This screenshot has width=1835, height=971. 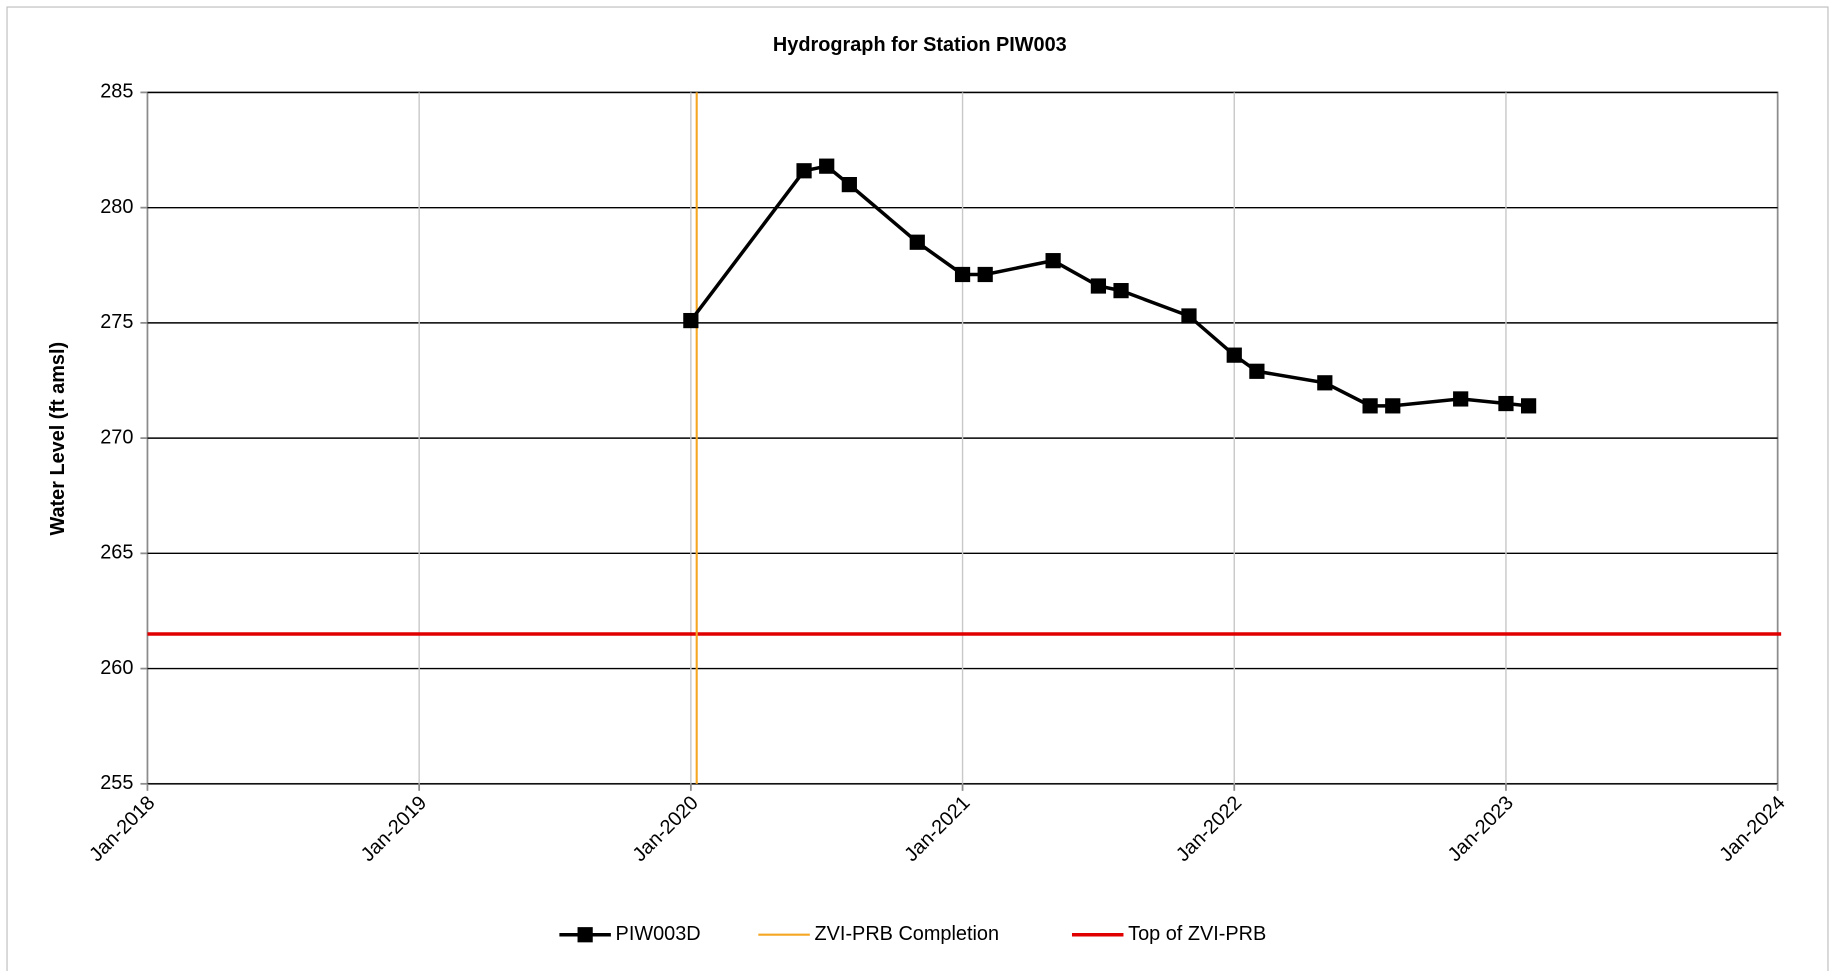 What do you see at coordinates (1197, 934) in the screenshot?
I see `legend-label: Top of ZVI-PRB` at bounding box center [1197, 934].